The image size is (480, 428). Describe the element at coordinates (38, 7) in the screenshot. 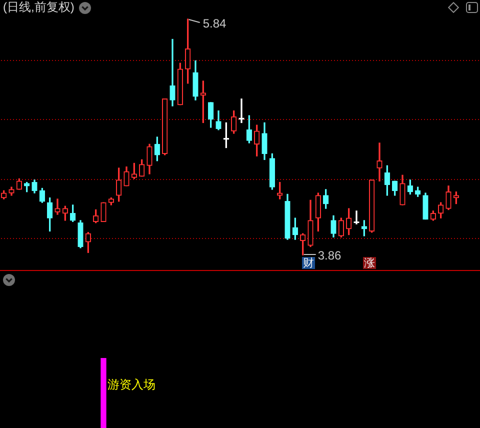

I see `chart-title: (日线,前复权)` at that location.